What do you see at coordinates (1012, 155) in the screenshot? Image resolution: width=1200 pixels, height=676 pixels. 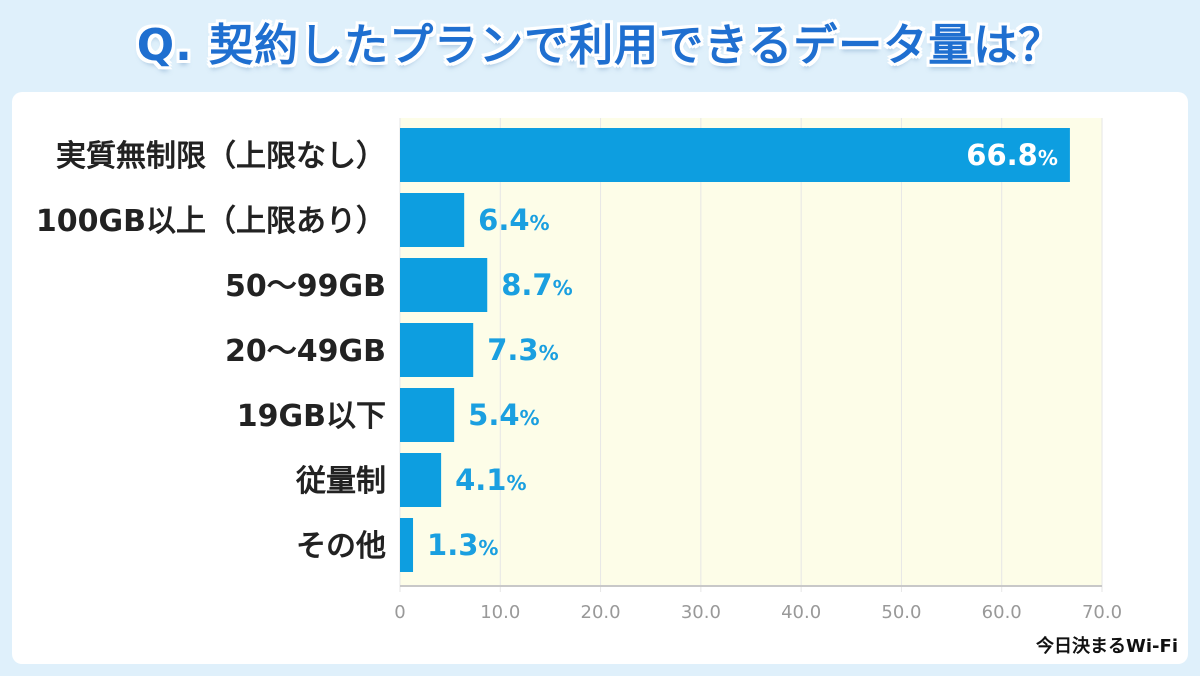 I see `value-label: 66.8%` at bounding box center [1012, 155].